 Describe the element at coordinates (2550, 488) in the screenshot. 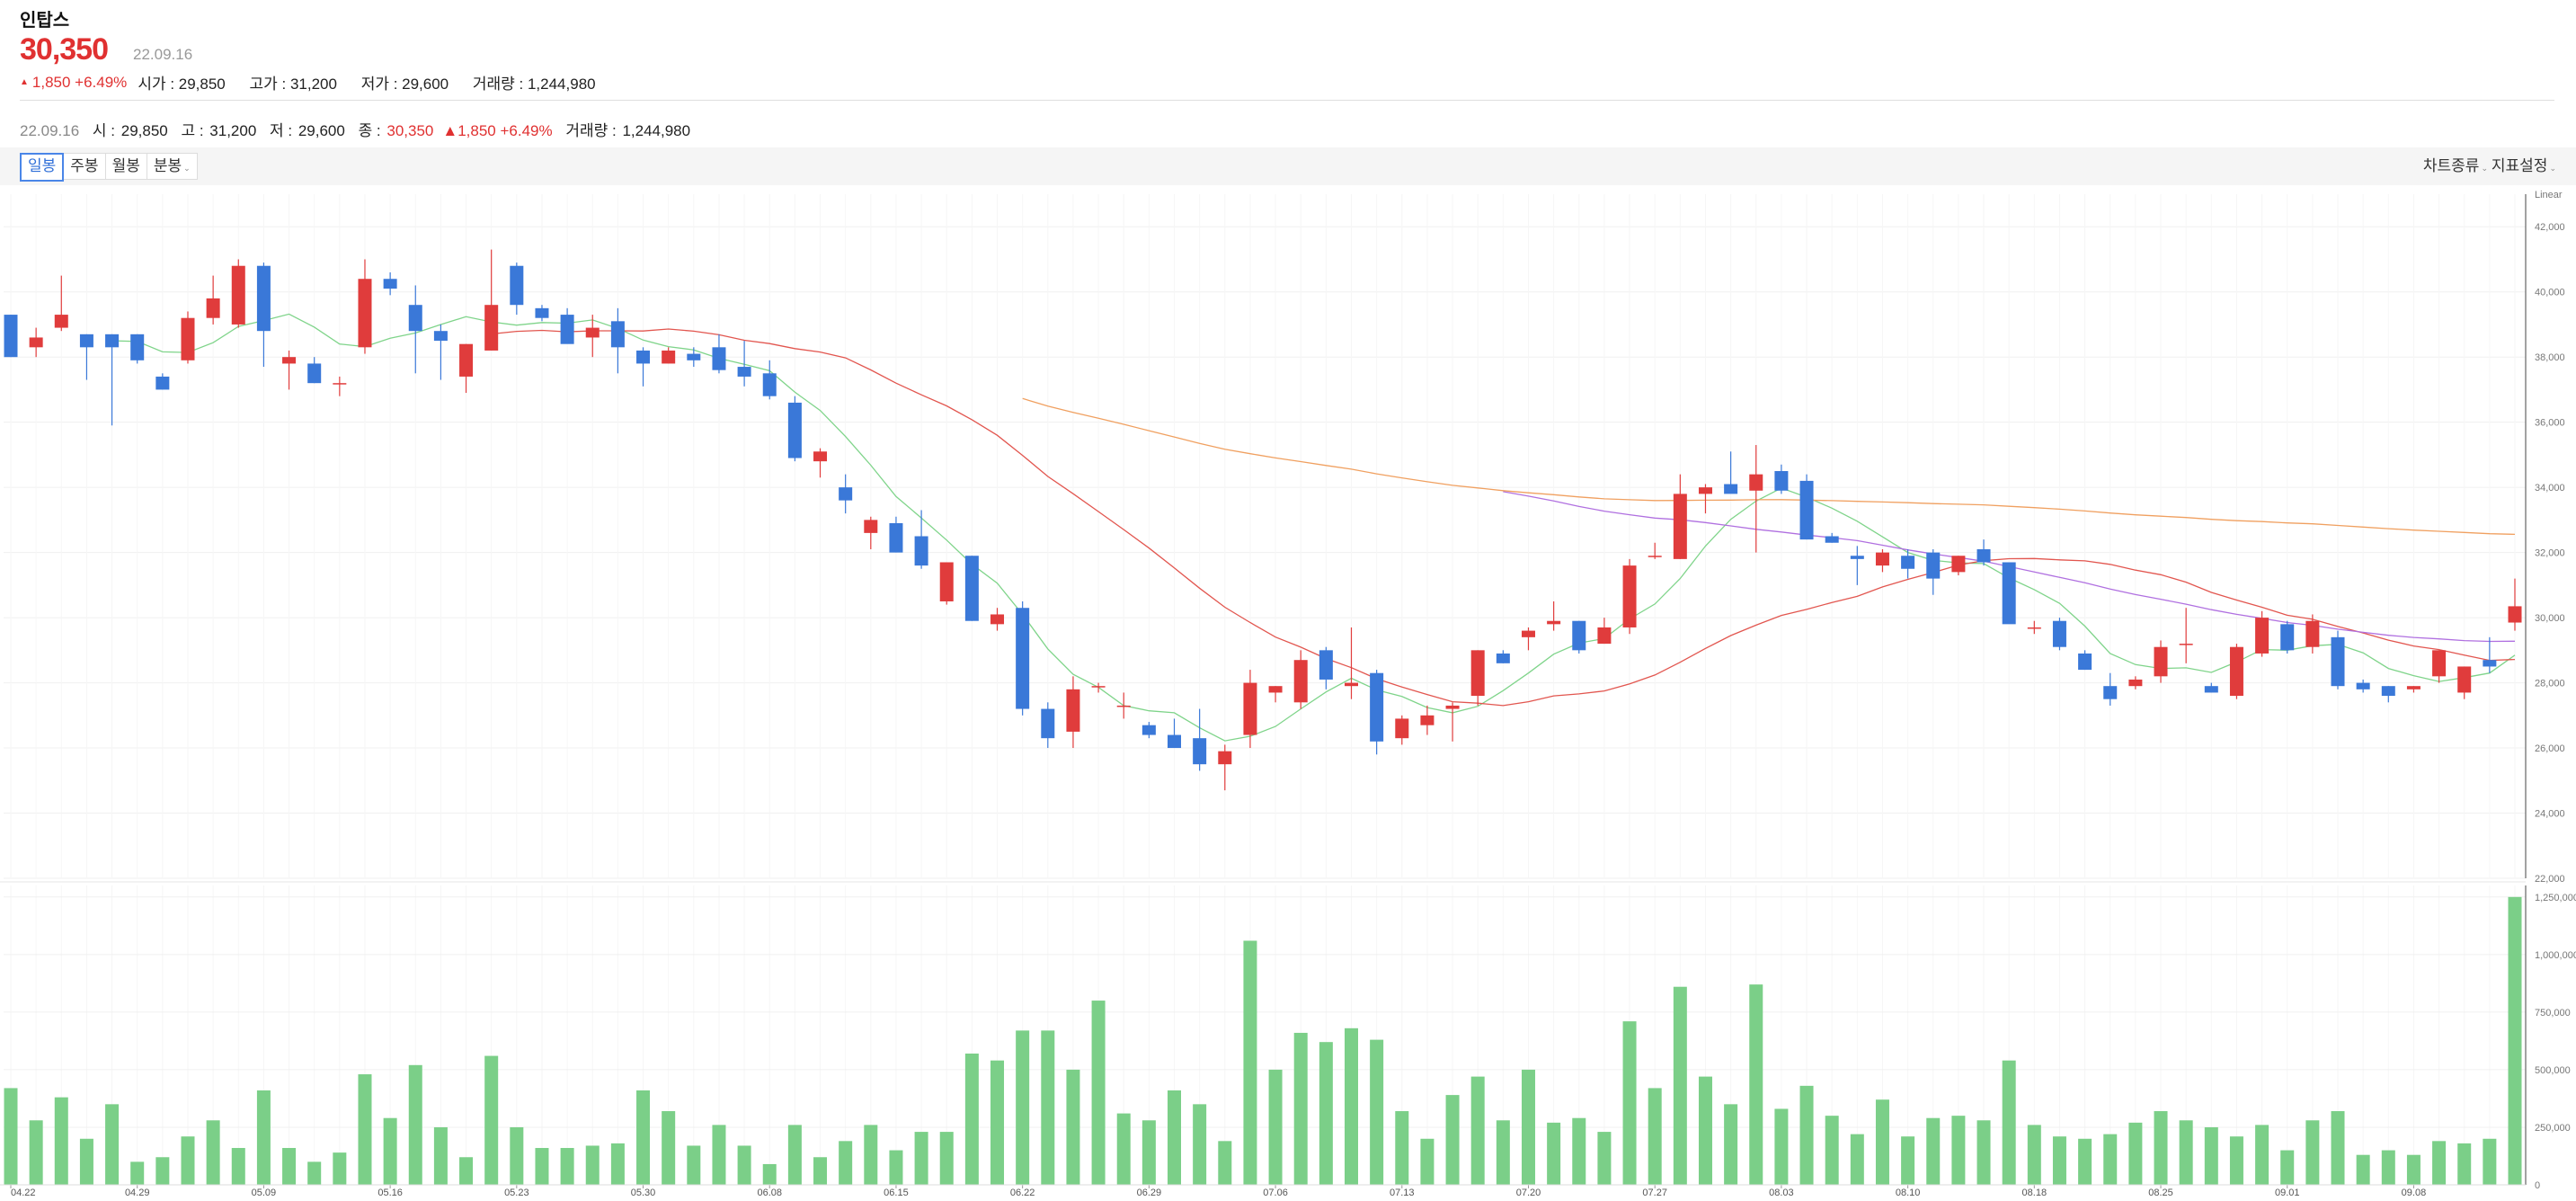

I see `price-y-tick-label: 34,000` at that location.